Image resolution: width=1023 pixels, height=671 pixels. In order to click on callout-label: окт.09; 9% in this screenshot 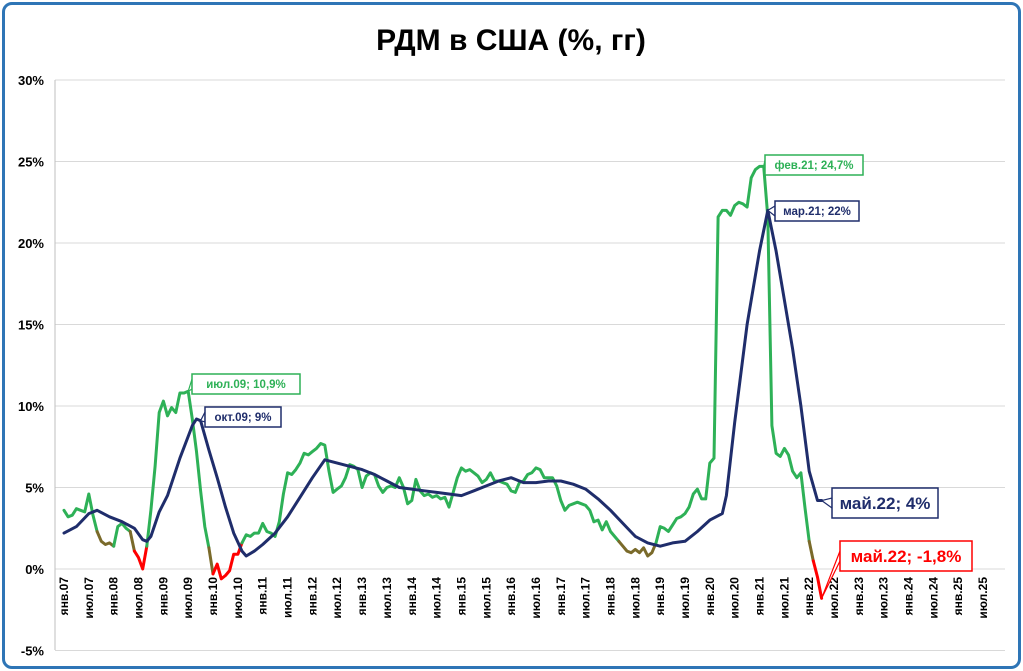, I will do `click(242, 418)`.